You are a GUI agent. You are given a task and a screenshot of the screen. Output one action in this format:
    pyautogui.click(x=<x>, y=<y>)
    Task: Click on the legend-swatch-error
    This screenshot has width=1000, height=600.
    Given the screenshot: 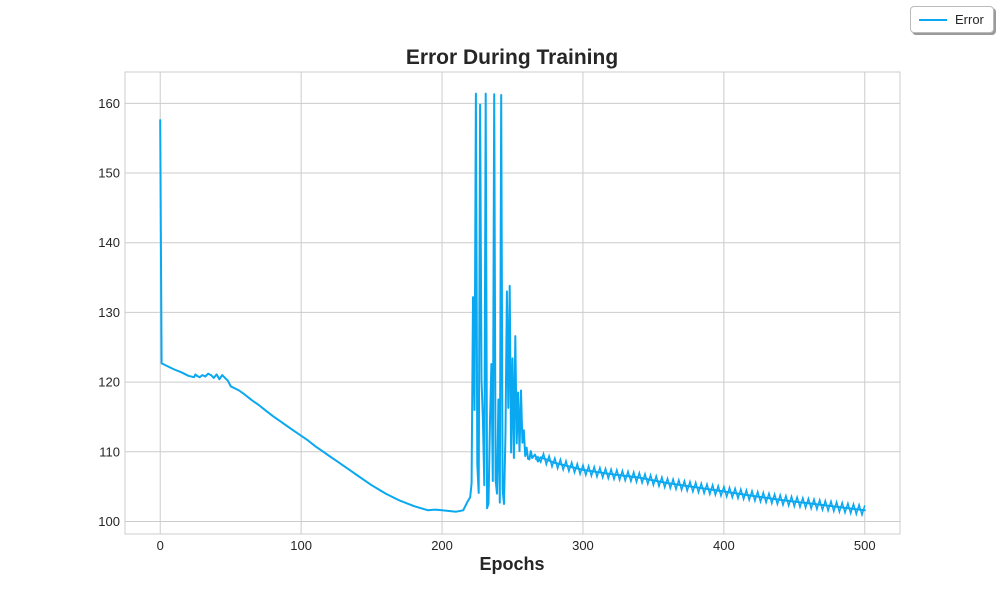 What is the action you would take?
    pyautogui.click(x=933, y=19)
    